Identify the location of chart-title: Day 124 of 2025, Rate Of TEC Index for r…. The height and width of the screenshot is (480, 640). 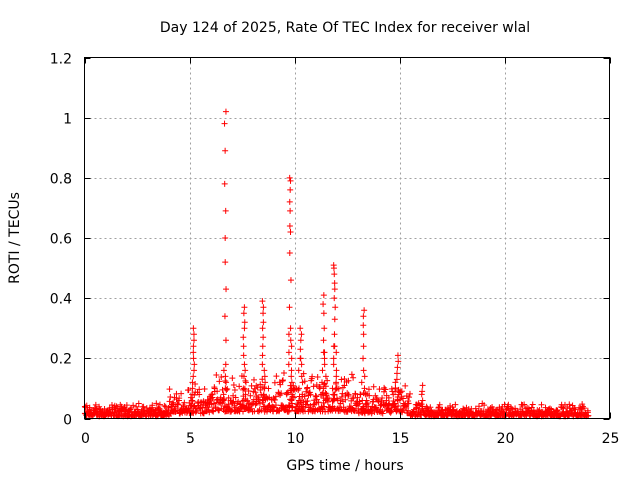
(345, 28).